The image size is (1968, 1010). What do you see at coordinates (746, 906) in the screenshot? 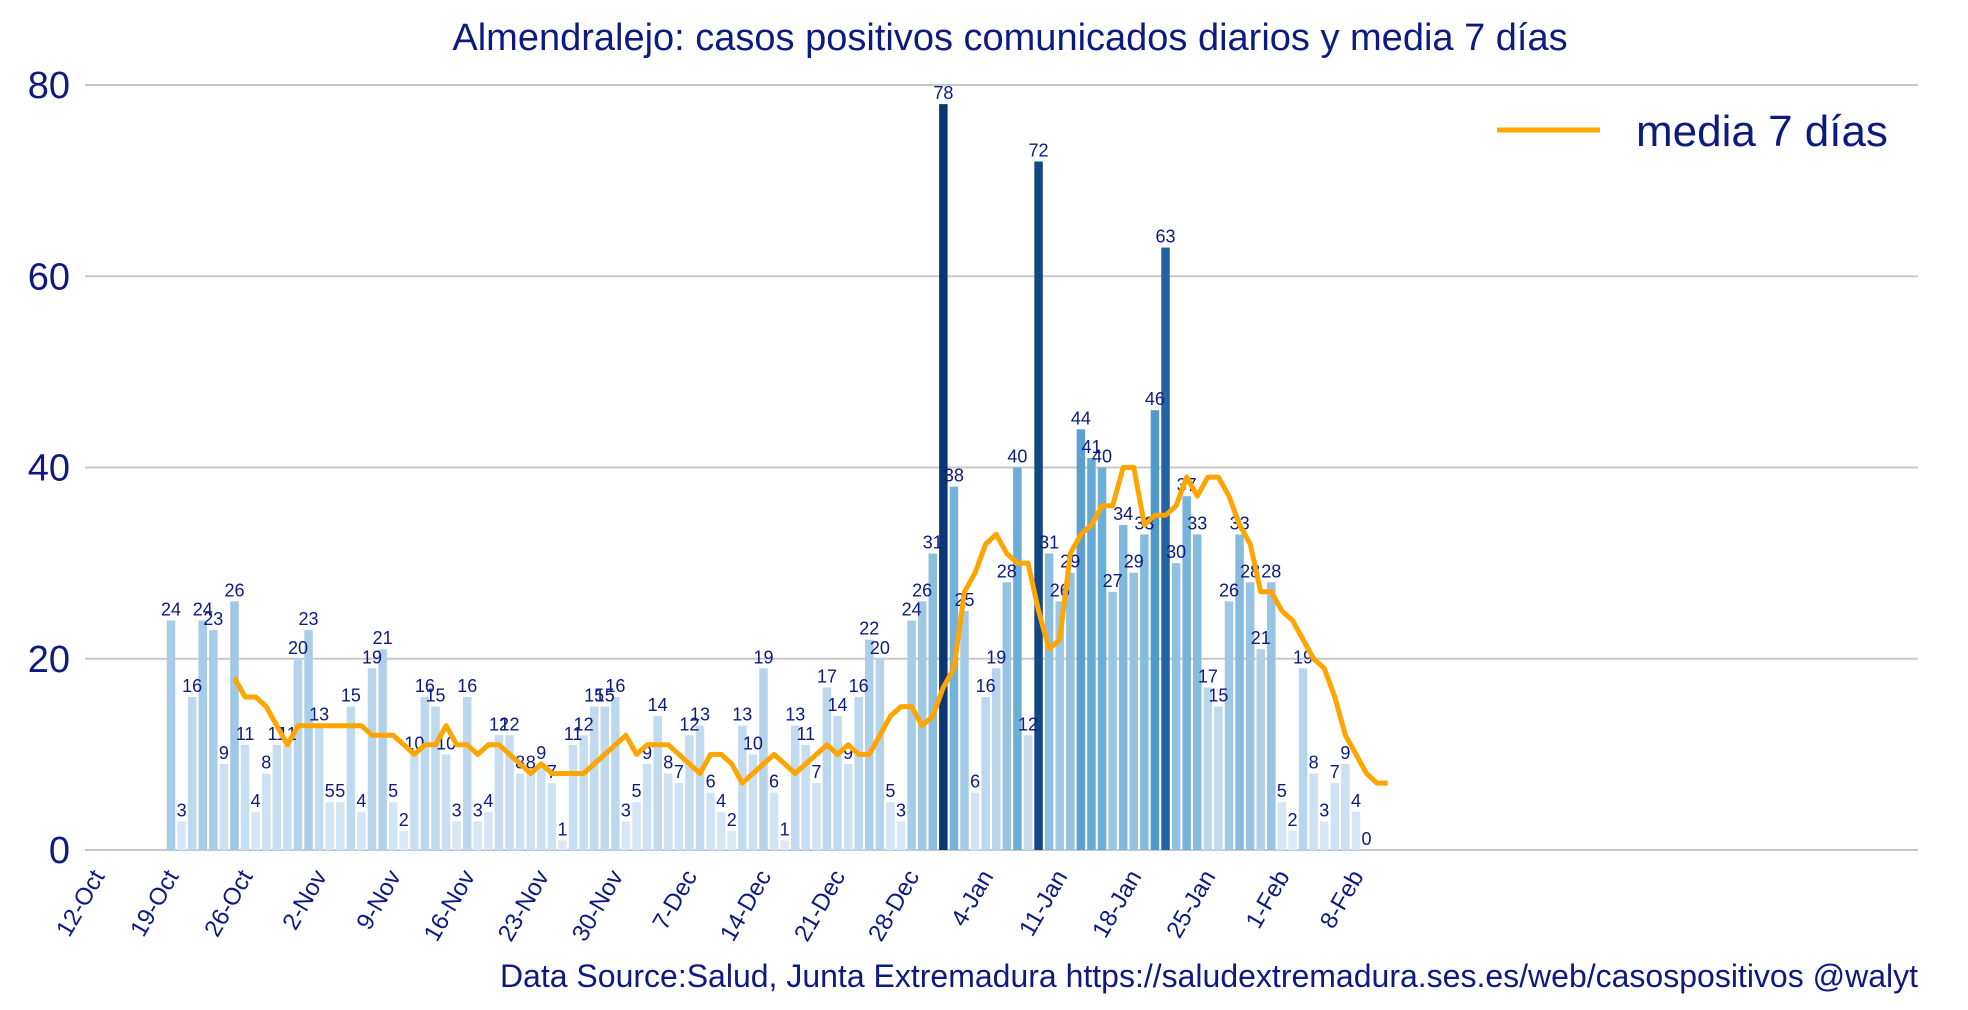
I see `x-tick-label: 14-Dec` at bounding box center [746, 906].